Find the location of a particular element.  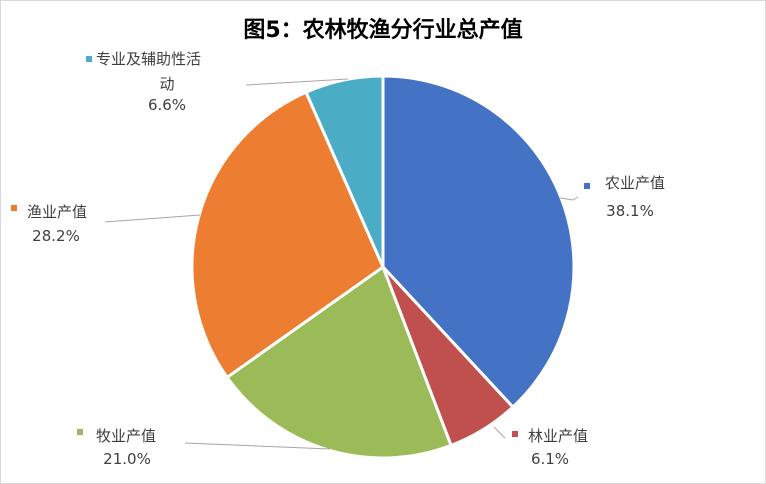

slice-category-label: 林业产值 is located at coordinates (558, 436).